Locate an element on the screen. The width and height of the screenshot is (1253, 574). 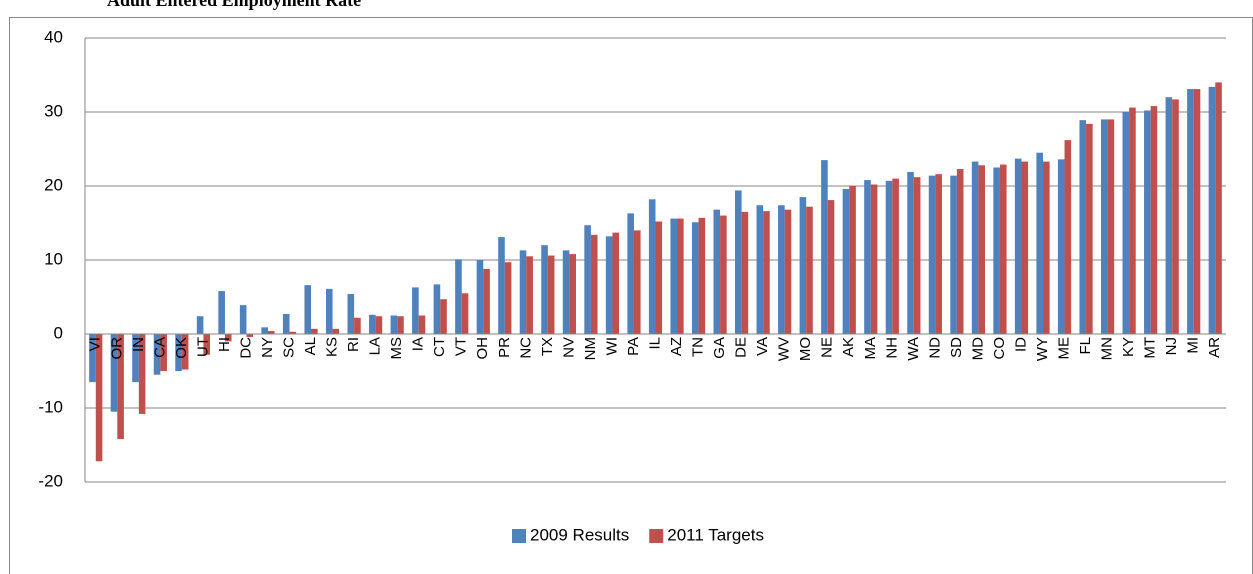
x-tick-label: IA is located at coordinates (418, 344).